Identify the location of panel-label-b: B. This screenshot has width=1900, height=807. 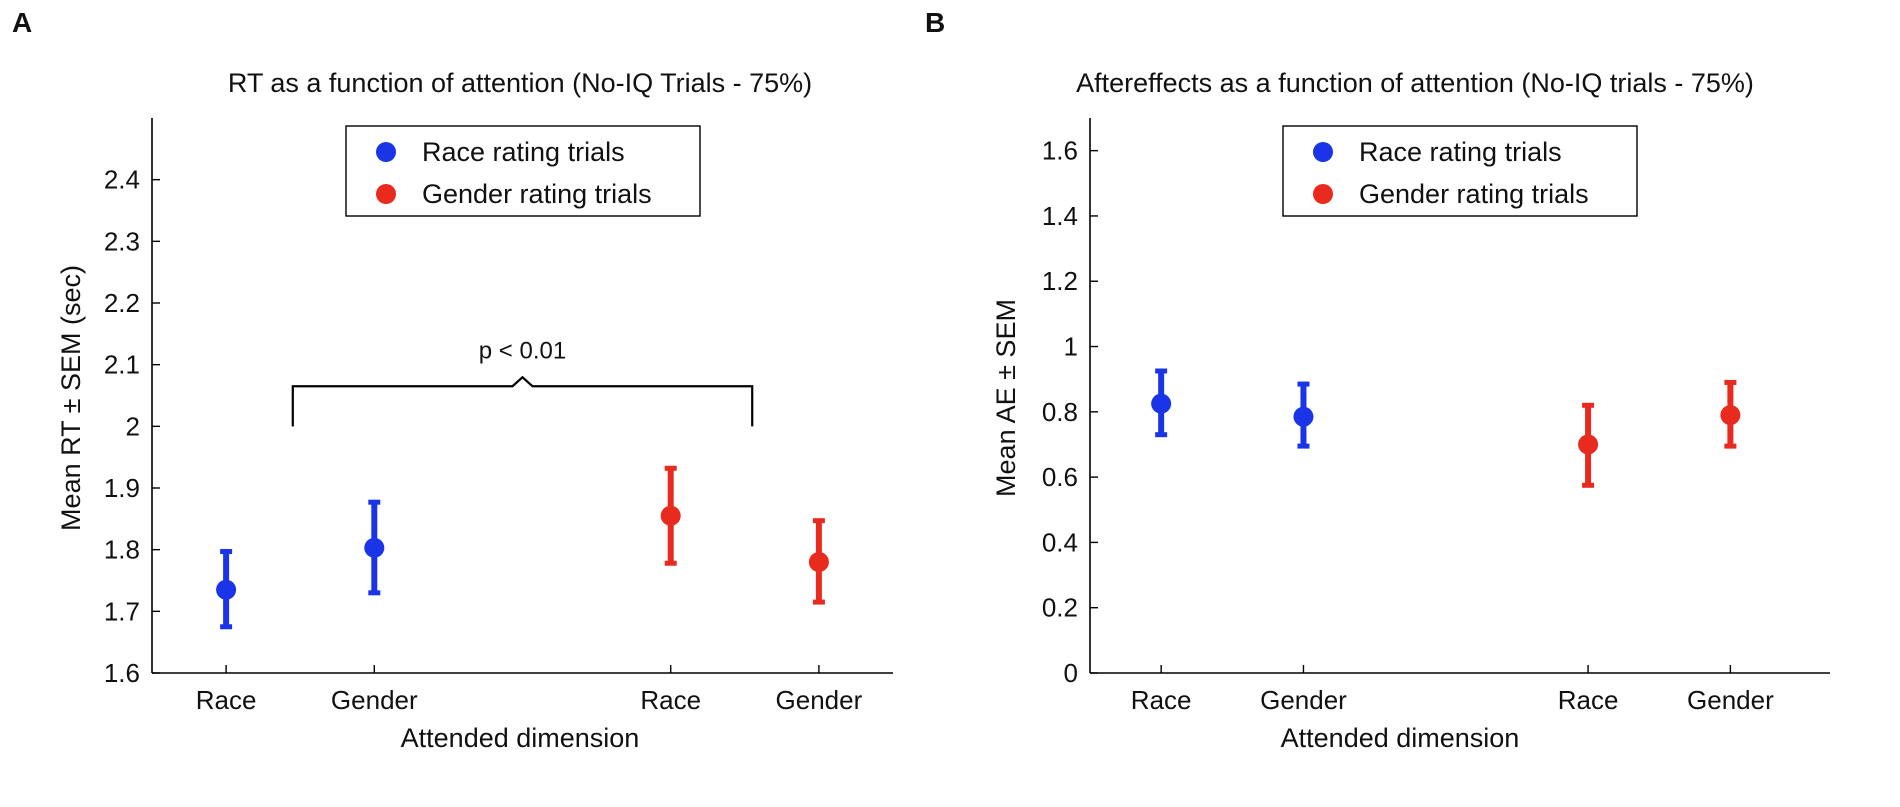
(935, 22).